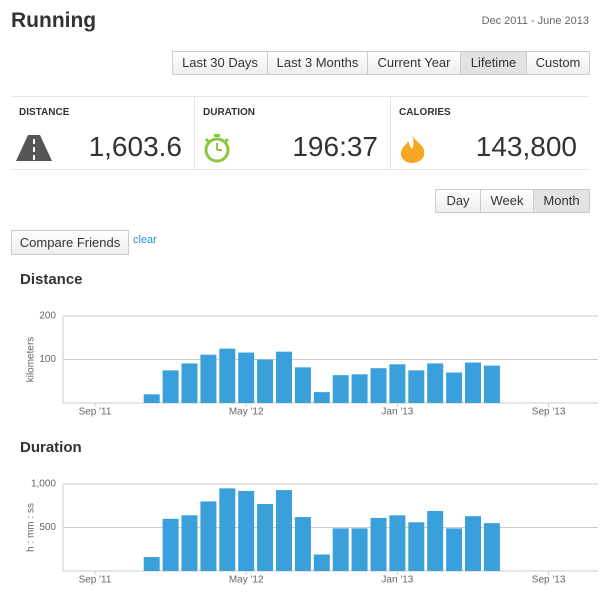 This screenshot has width=600, height=597. I want to click on y-tick-label: 200, so click(47, 316).